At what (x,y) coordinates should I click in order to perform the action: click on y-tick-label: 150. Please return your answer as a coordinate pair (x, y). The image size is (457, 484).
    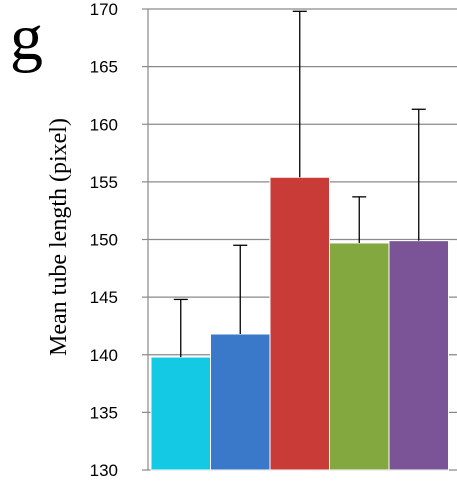
    Looking at the image, I should click on (104, 240).